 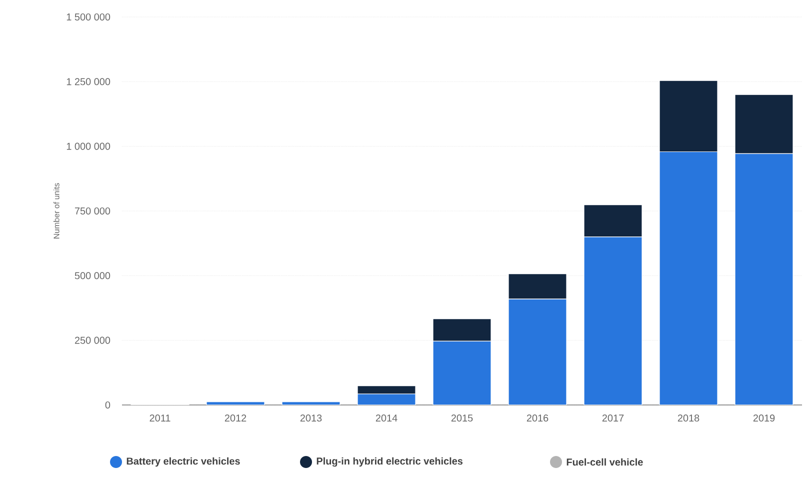 What do you see at coordinates (235, 418) in the screenshot?
I see `x-tick-label: 2012` at bounding box center [235, 418].